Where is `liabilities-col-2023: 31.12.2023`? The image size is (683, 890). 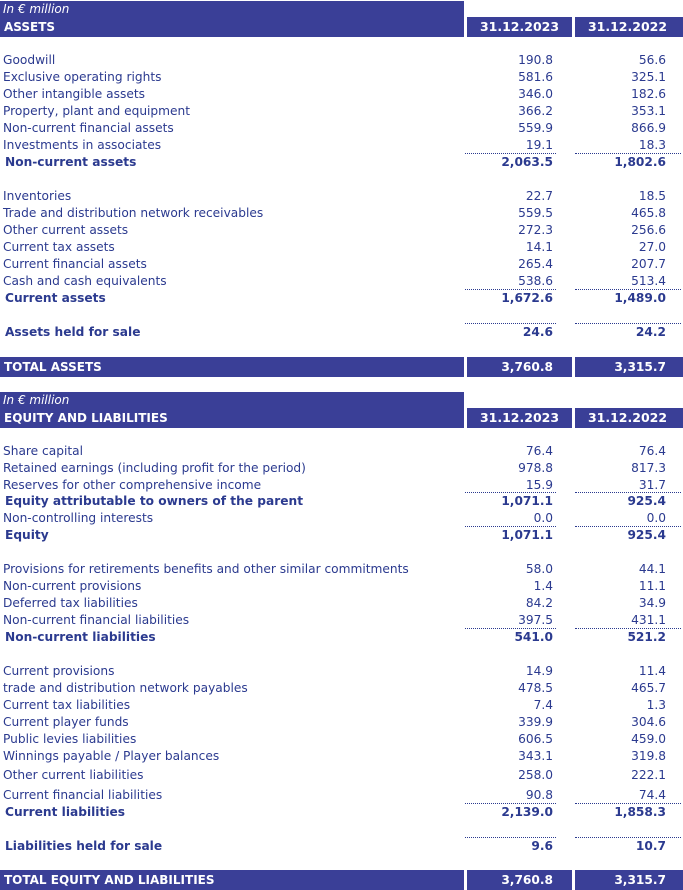
liabilities-col-2023: 31.12.2023 is located at coordinates (519, 417).